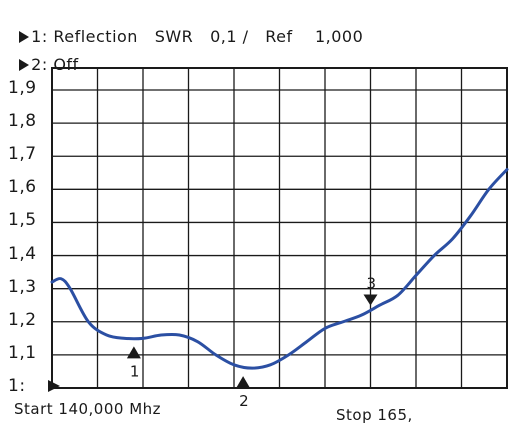 The height and width of the screenshot is (430, 515). I want to click on y-tick-label: 1:, so click(17, 386).